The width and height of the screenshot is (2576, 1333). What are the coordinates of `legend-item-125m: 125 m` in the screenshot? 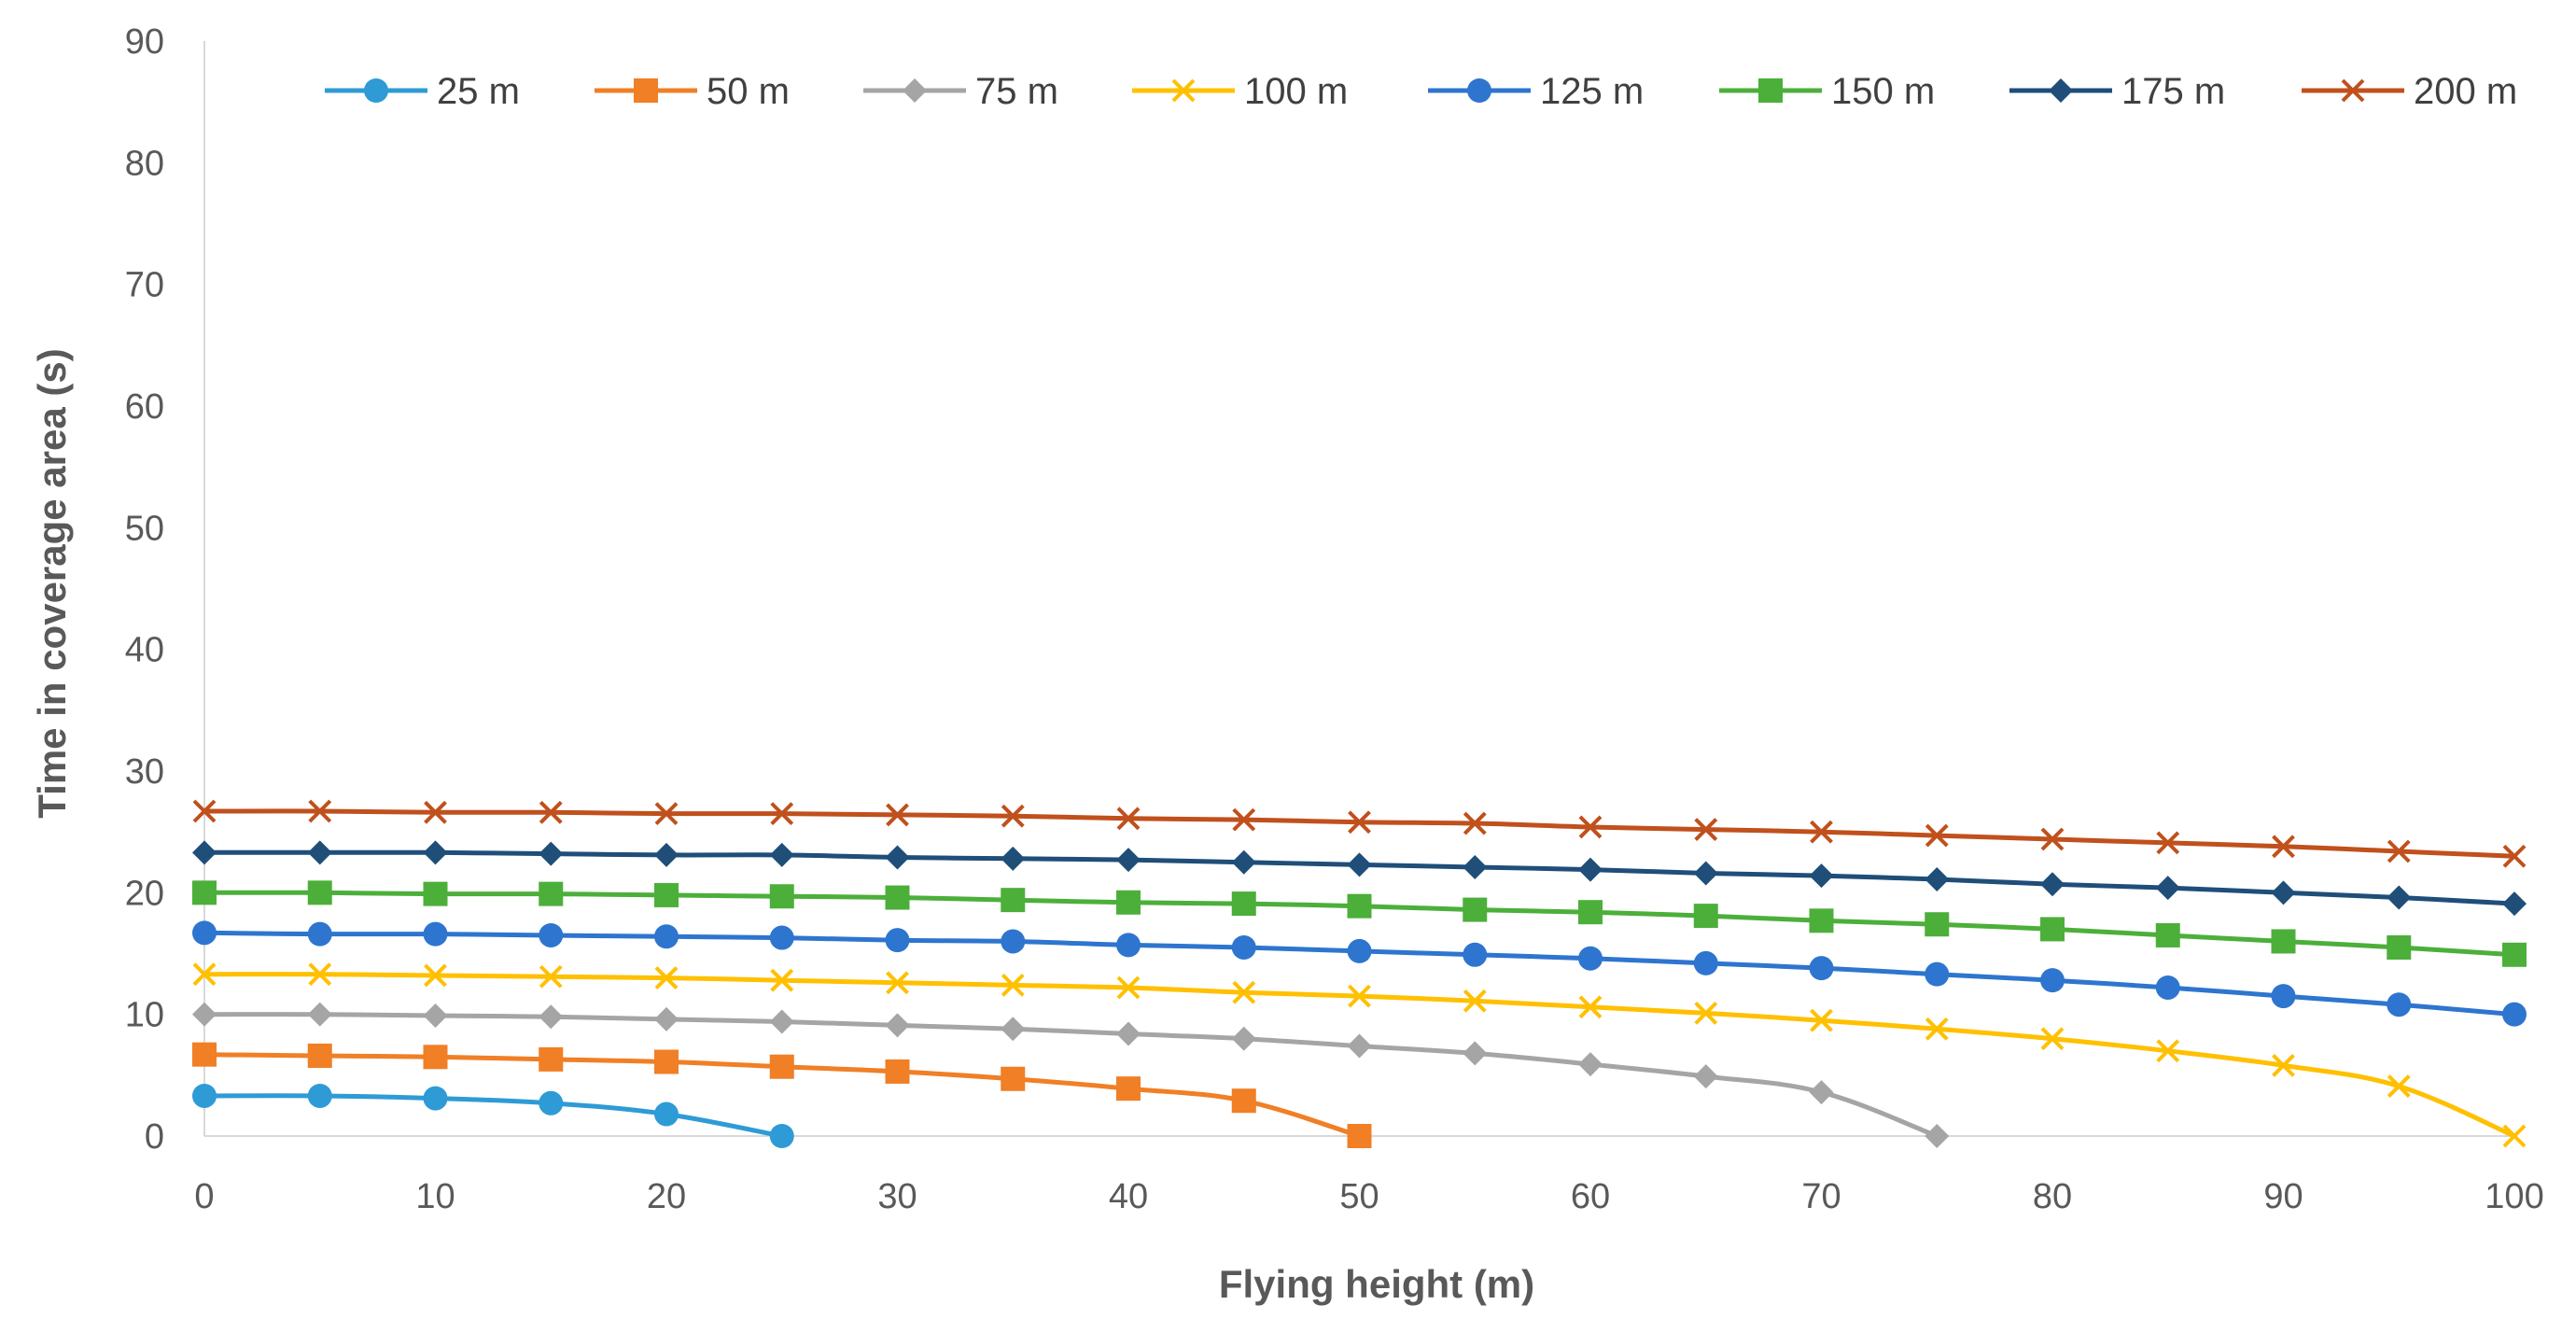 It's located at (1536, 91).